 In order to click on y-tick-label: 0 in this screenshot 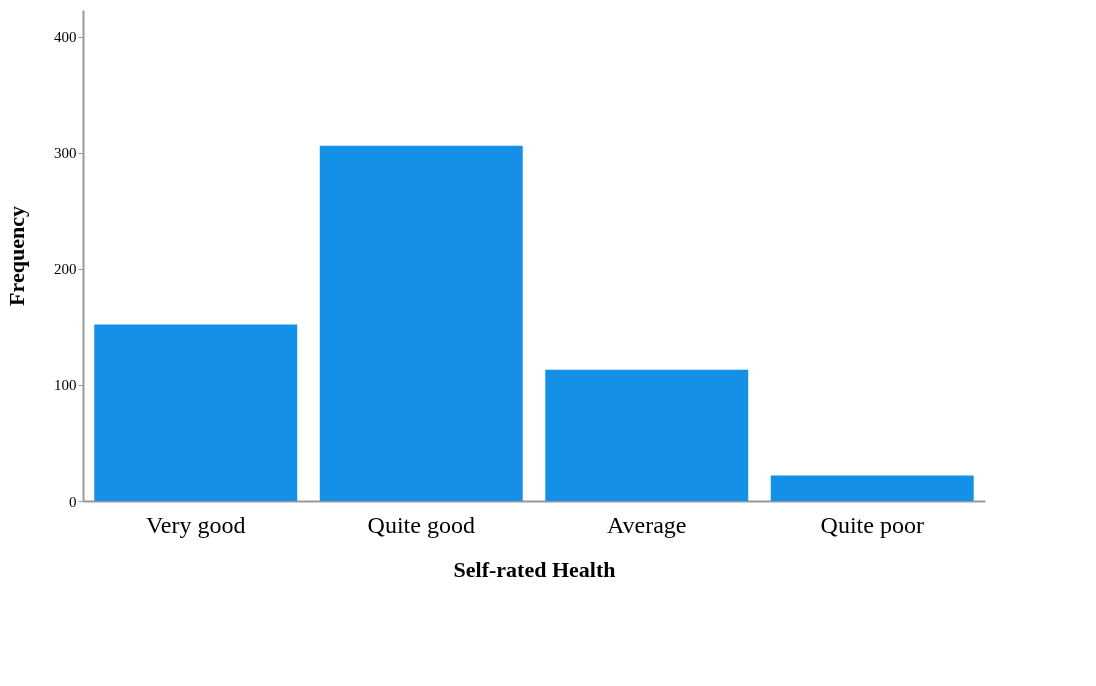, I will do `click(73, 501)`.